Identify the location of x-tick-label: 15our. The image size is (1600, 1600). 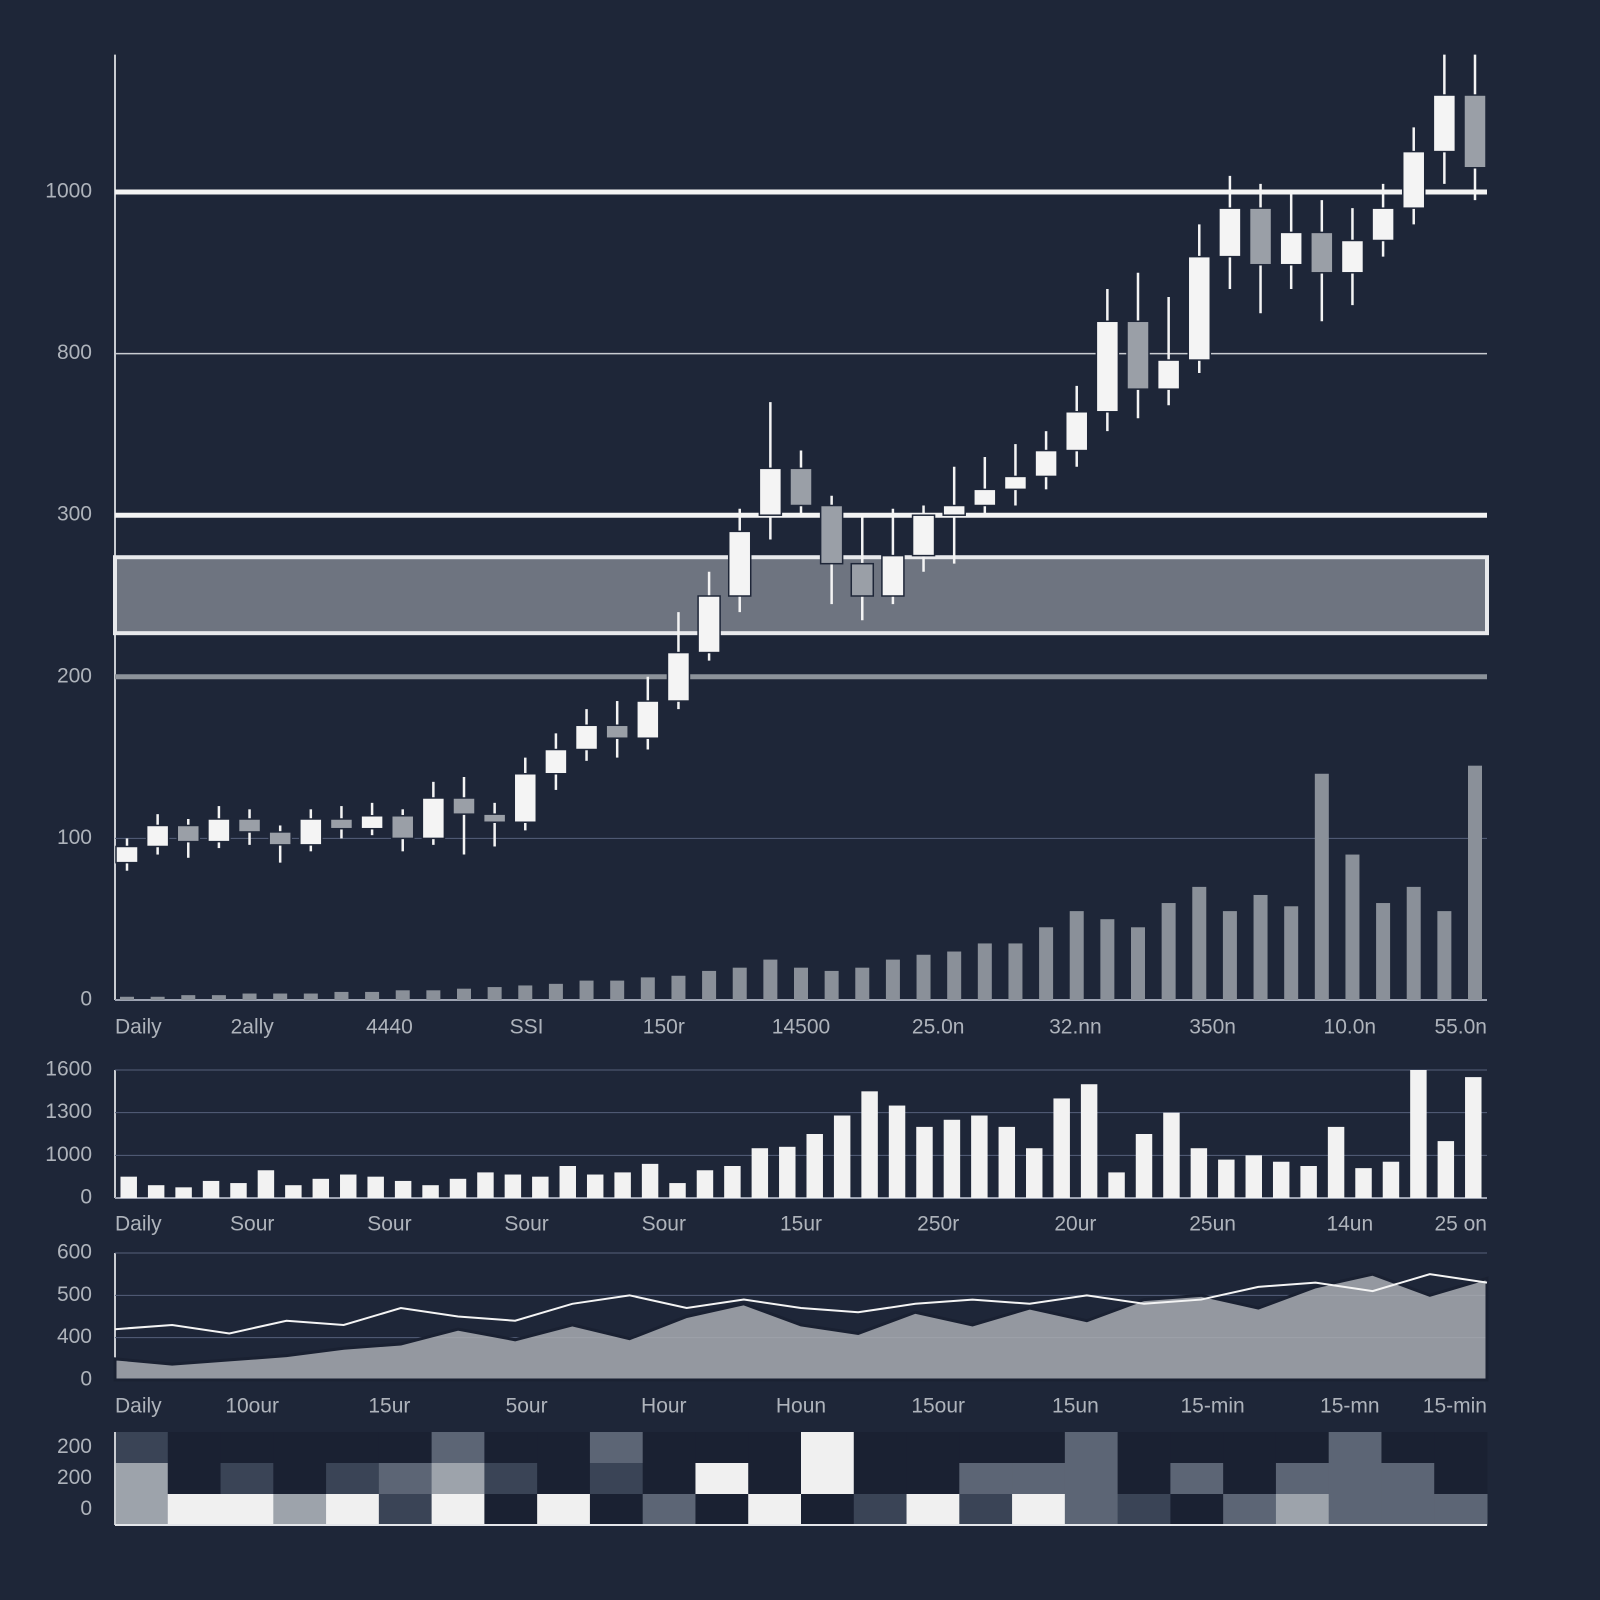
(938, 1406).